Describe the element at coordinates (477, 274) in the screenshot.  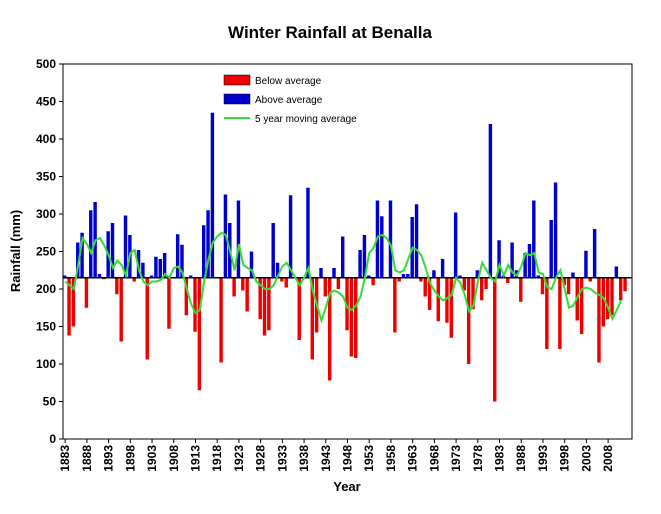
I see `bar-1978` at that location.